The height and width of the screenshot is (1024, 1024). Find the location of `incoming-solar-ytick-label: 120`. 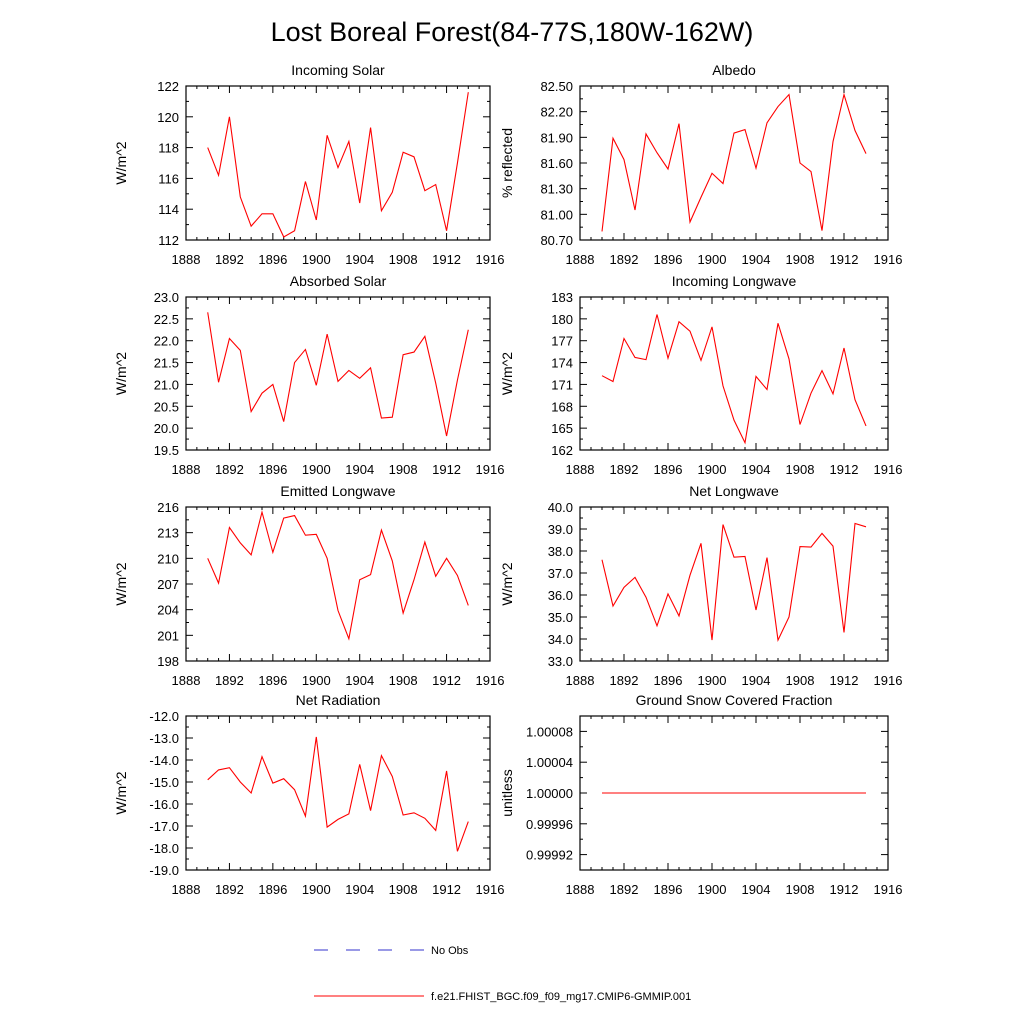

incoming-solar-ytick-label: 120 is located at coordinates (168, 117).